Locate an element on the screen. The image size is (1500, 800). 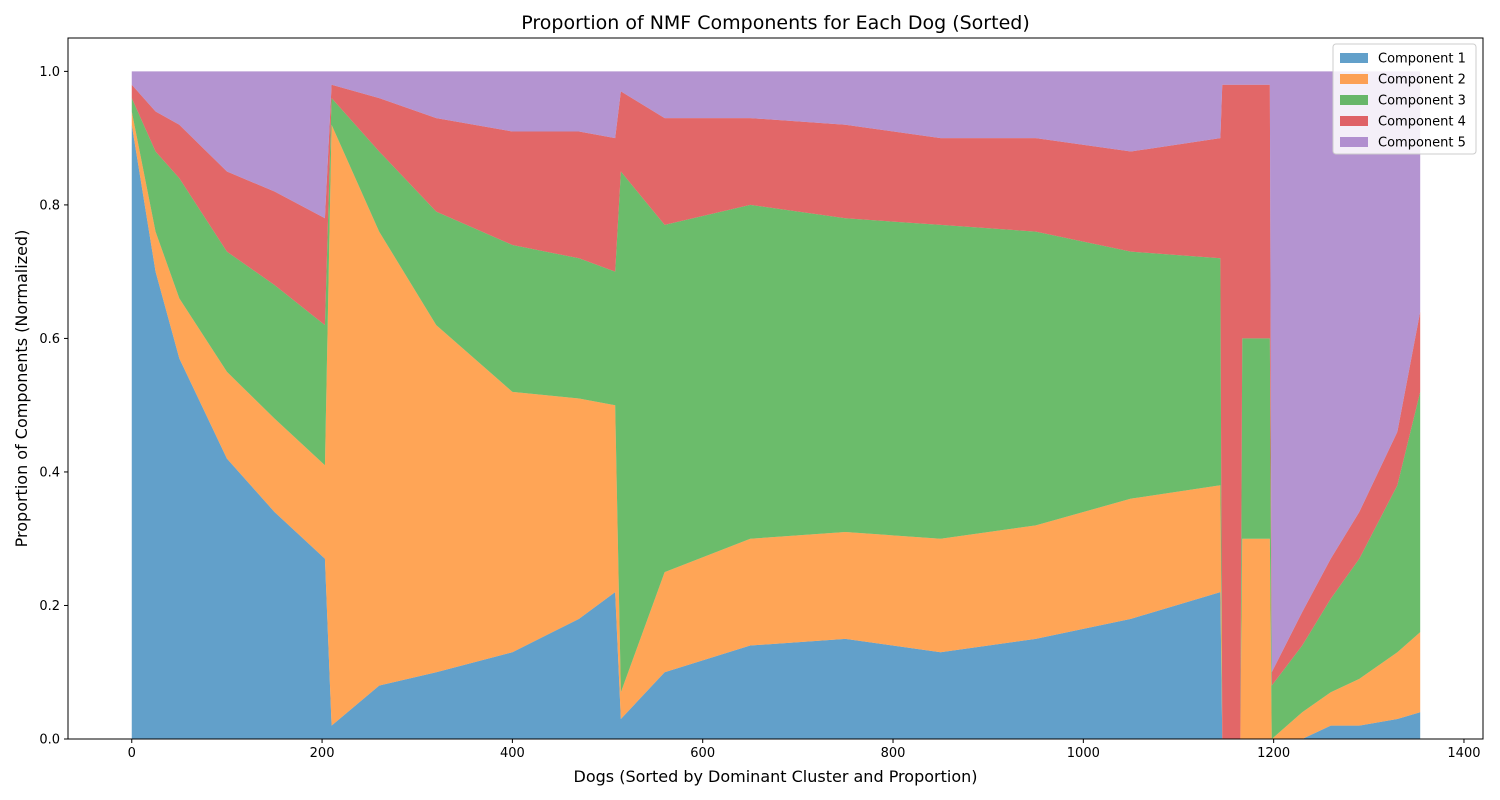
y-tick-label: 0.0 is located at coordinates (49, 740).